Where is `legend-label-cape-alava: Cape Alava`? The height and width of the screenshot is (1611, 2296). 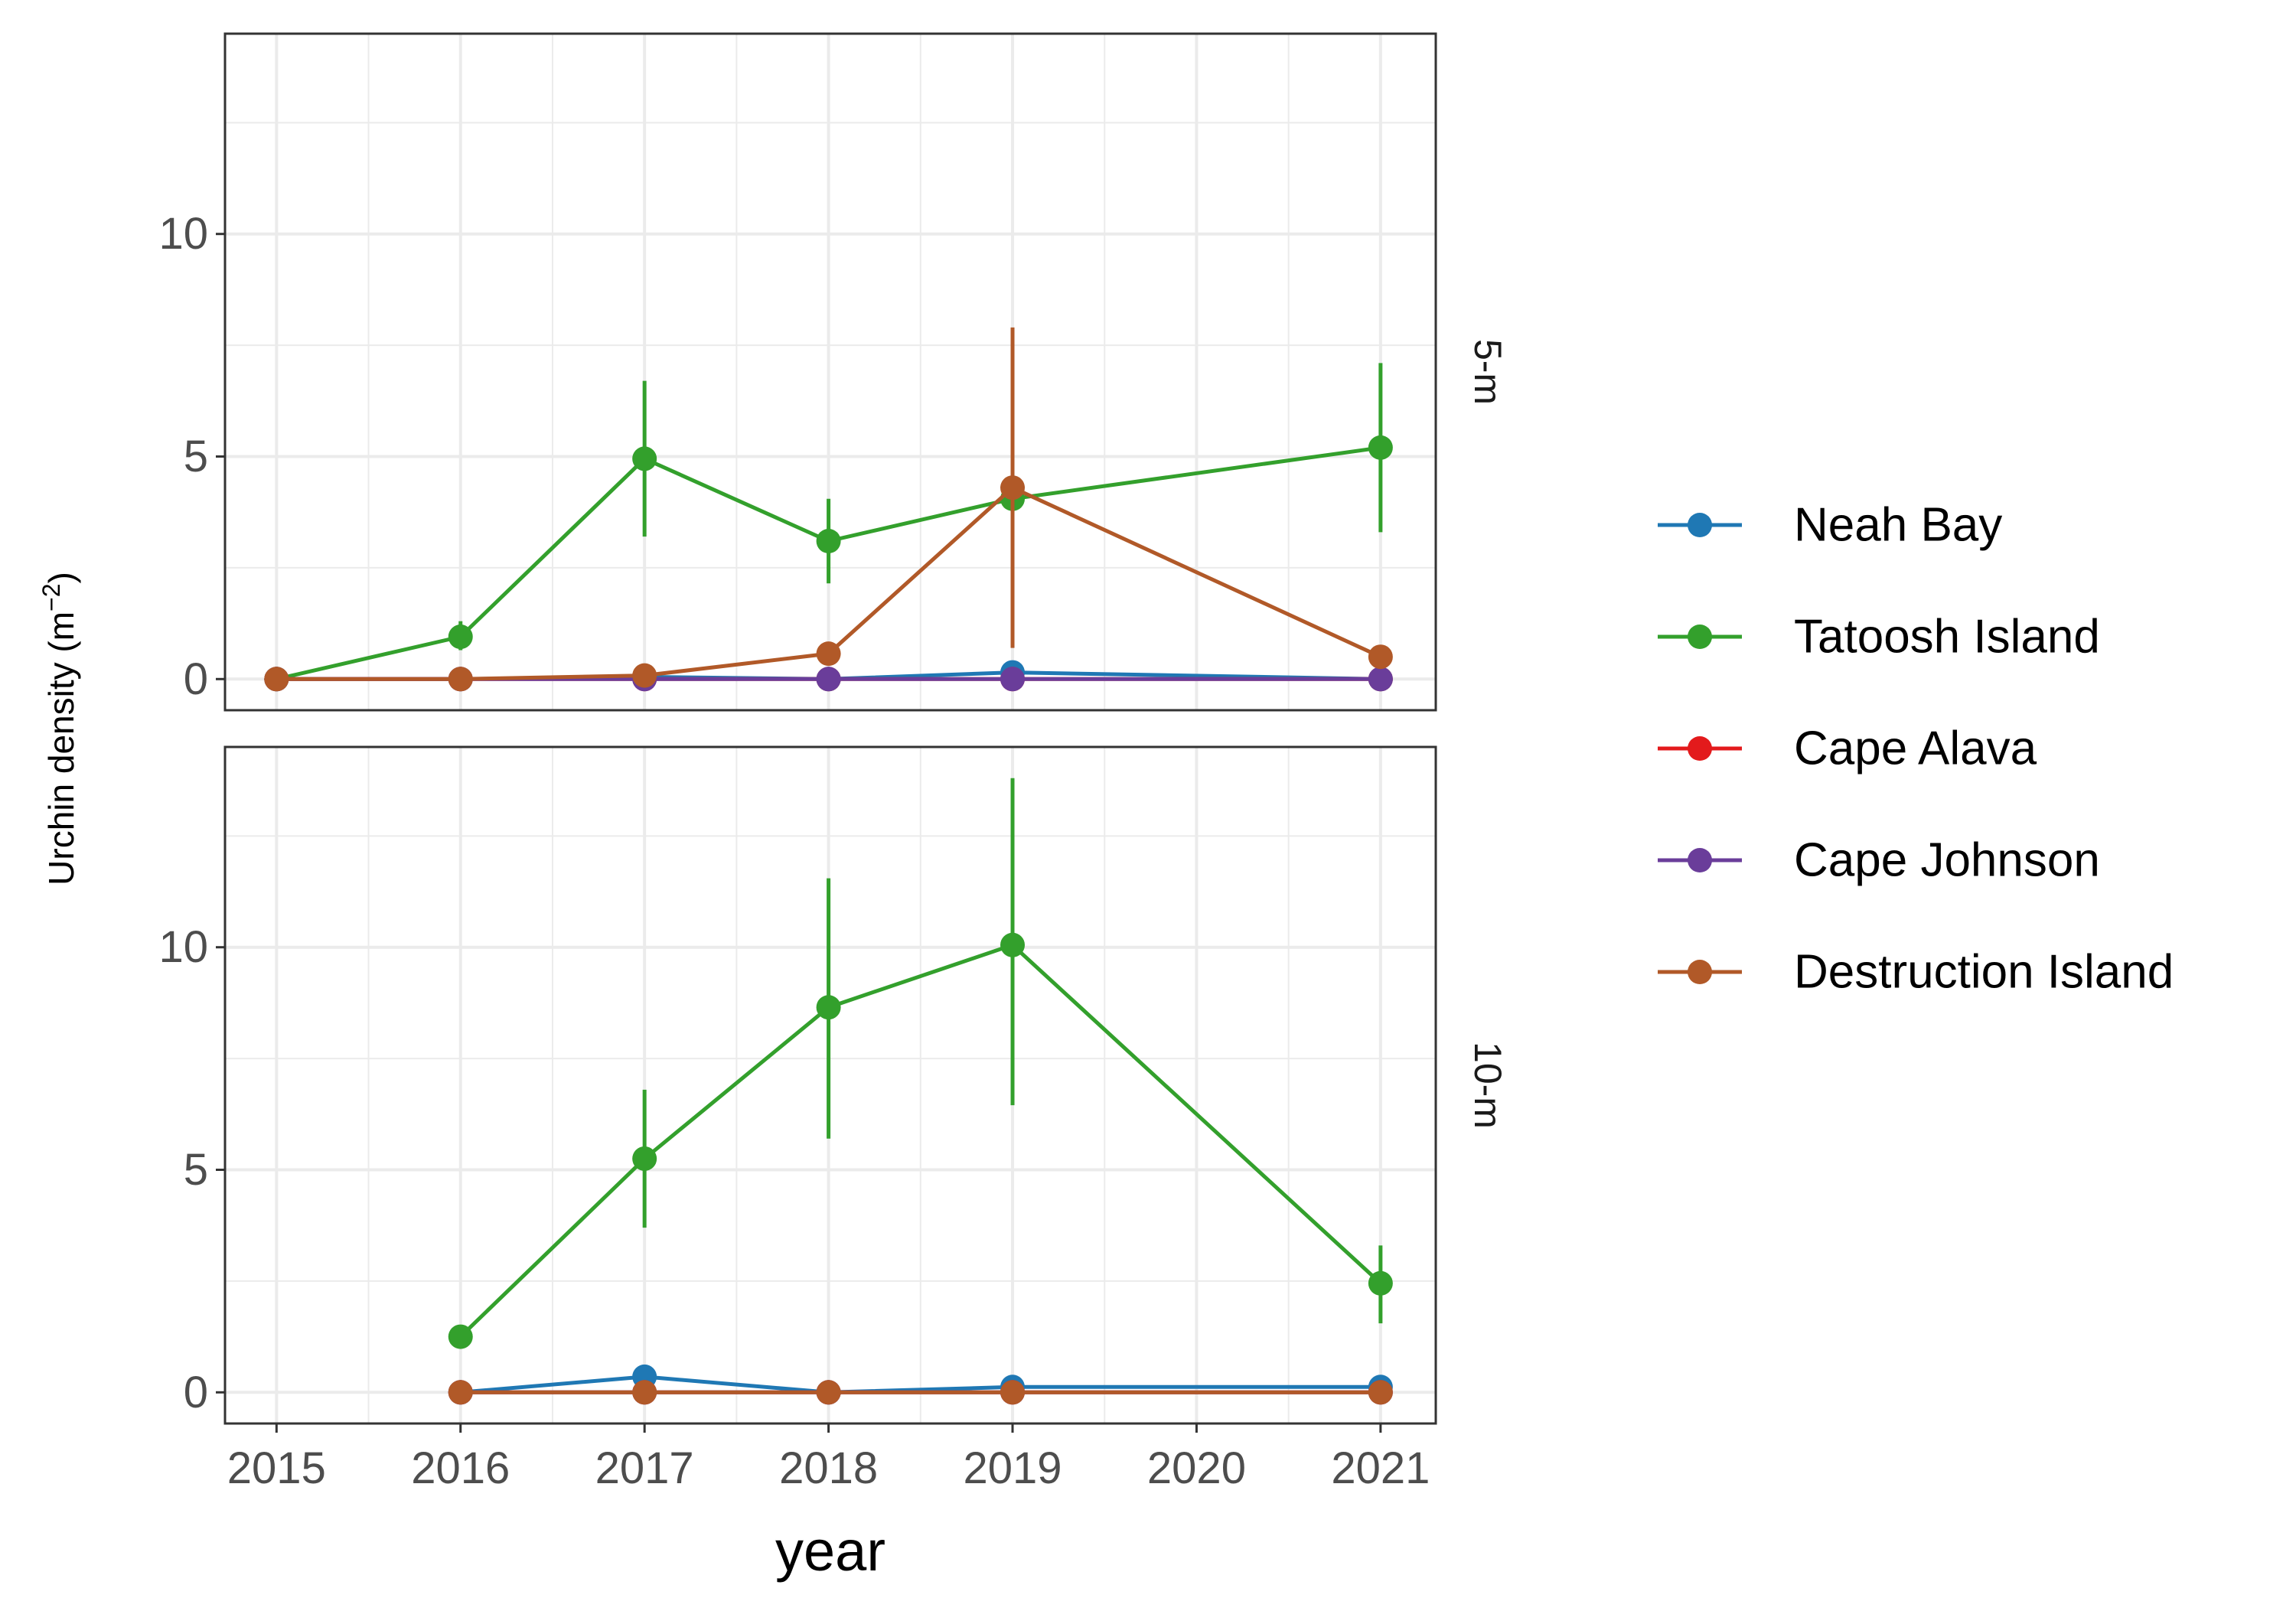
legend-label-cape-alava: Cape Alava is located at coordinates (1915, 748).